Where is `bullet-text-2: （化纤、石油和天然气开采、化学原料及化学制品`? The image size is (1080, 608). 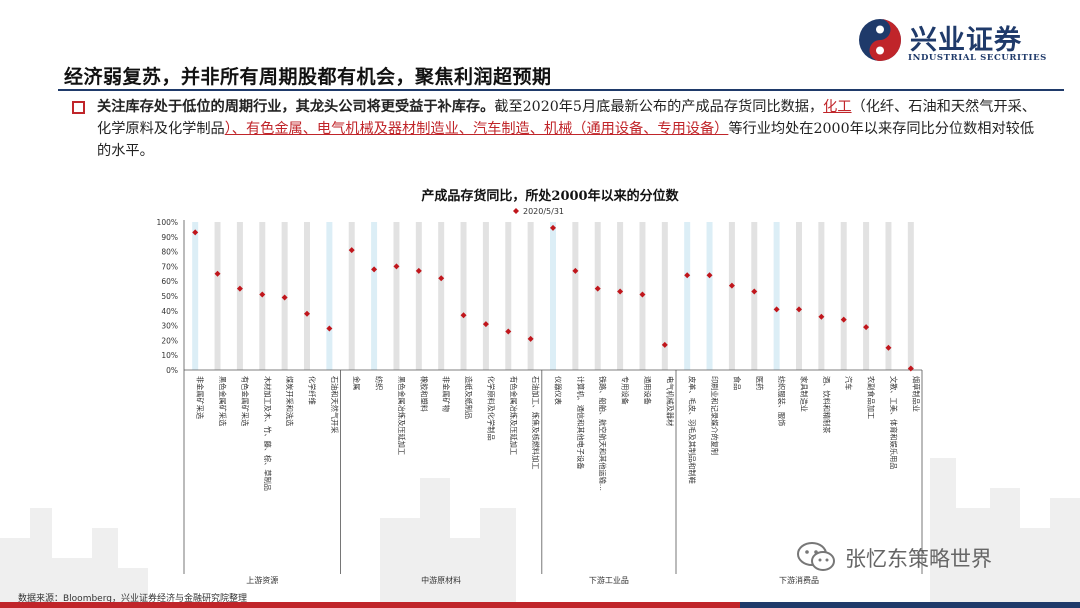 bullet-text-2: （化纤、石油和天然气开采、化学原料及化学制品 is located at coordinates (566, 118).